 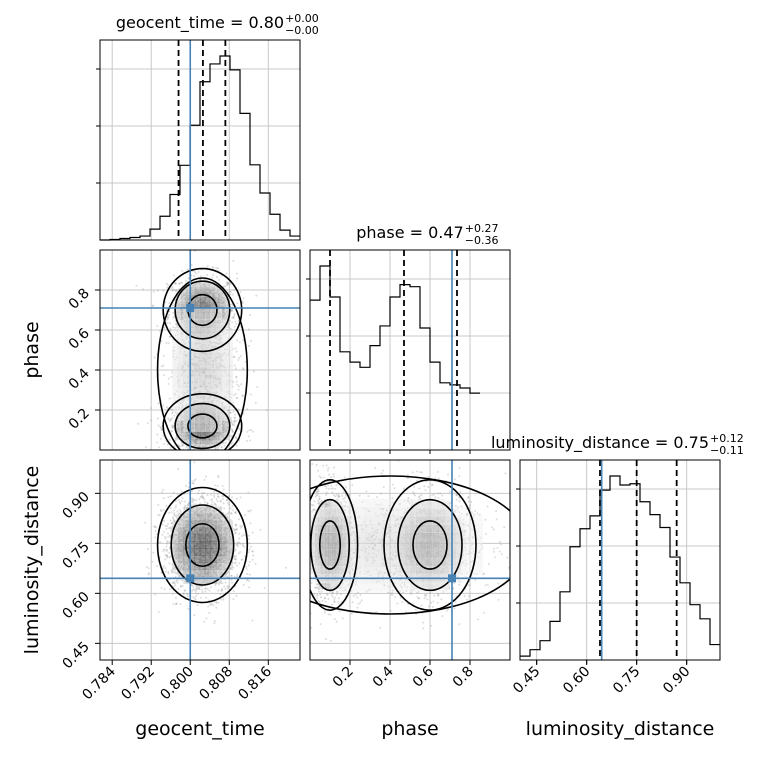 What do you see at coordinates (202, 545) in the screenshot?
I see `contour-level` at bounding box center [202, 545].